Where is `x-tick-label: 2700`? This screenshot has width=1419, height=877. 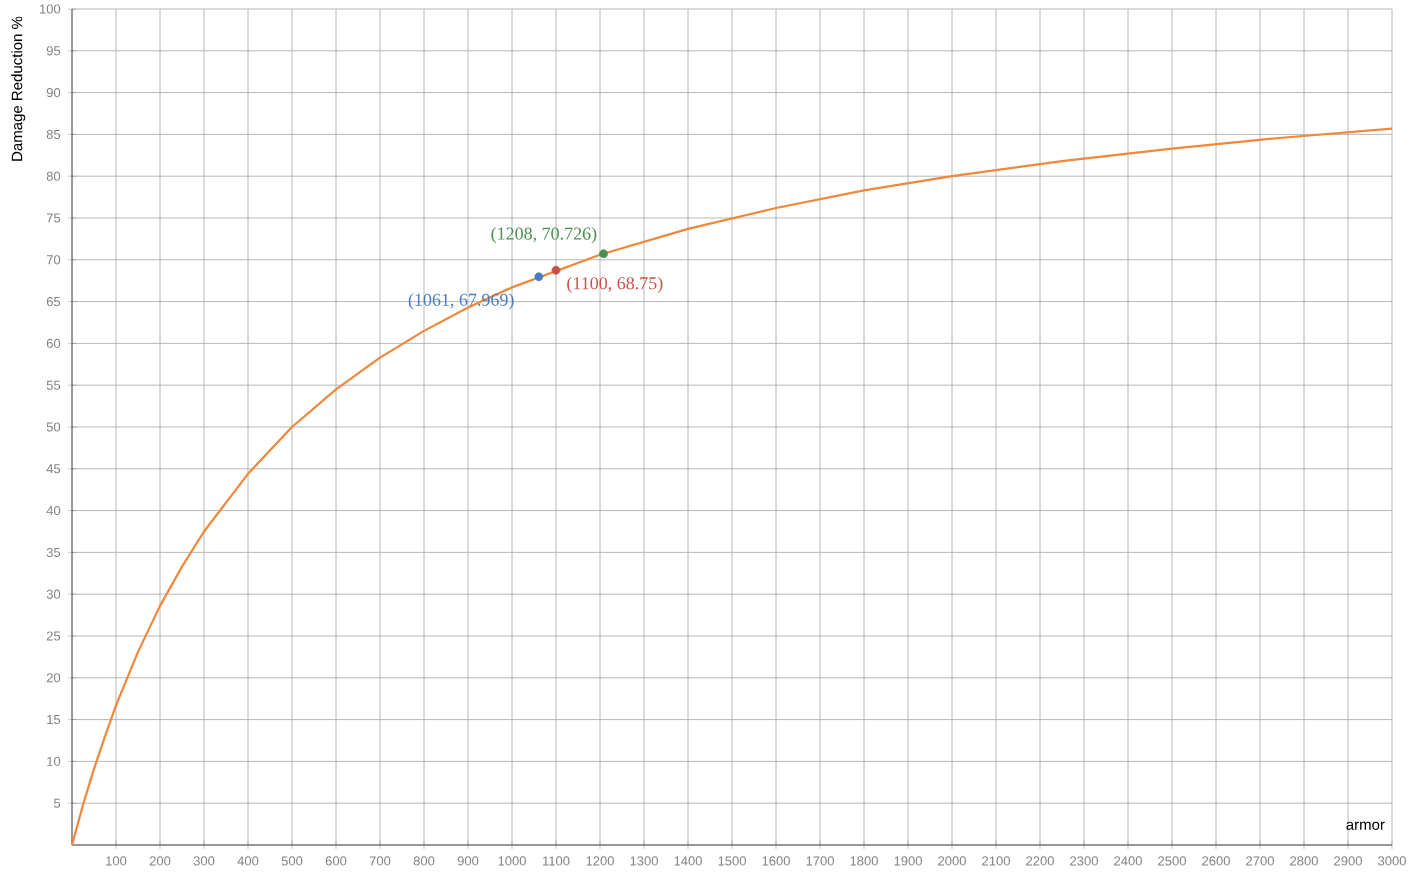
x-tick-label: 2700 is located at coordinates (1260, 861).